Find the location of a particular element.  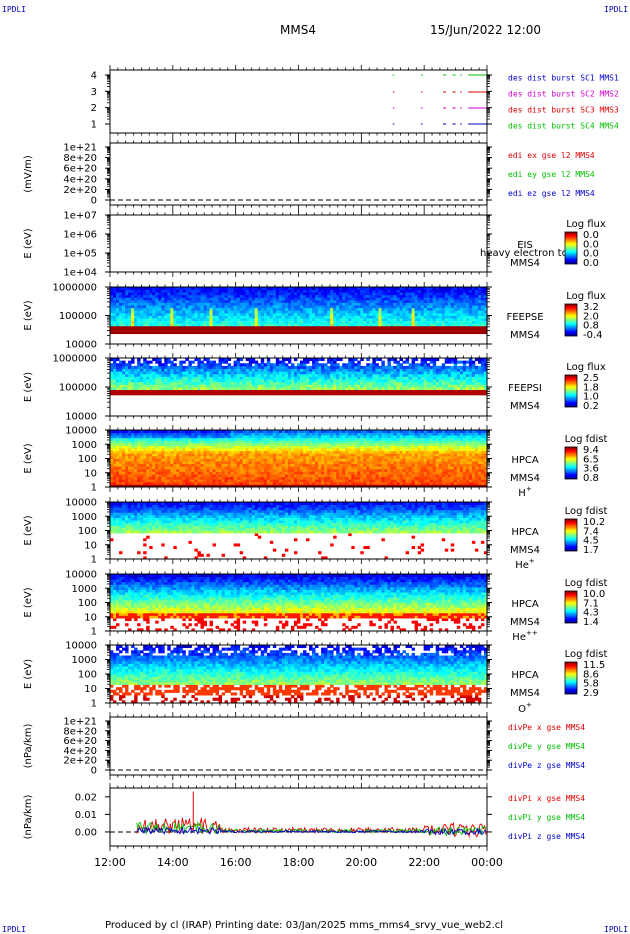

colorbar-title-feepse: Log flux is located at coordinates (586, 296).